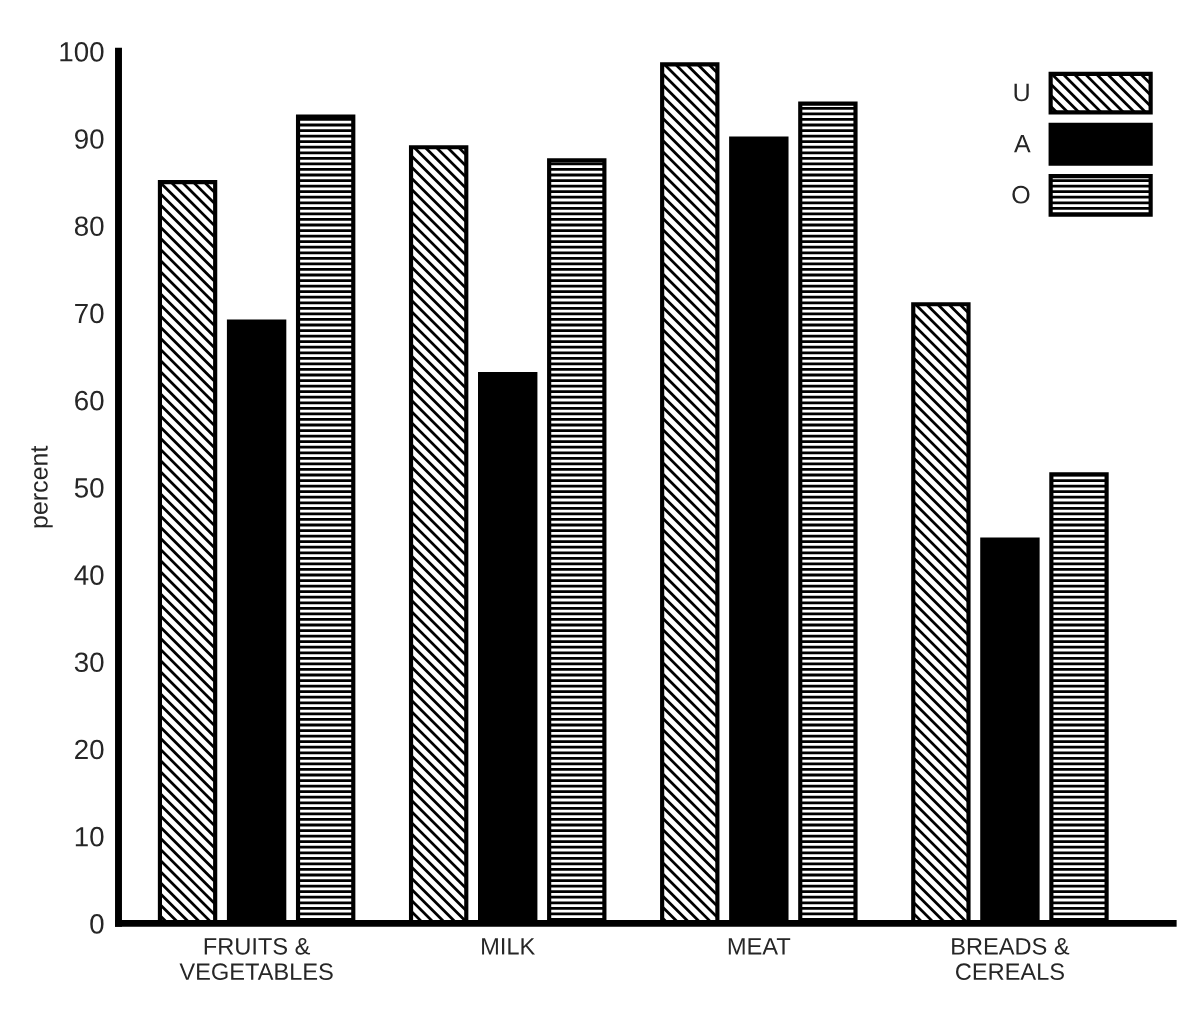 The height and width of the screenshot is (1026, 1185). I want to click on legend-label: O, so click(1021, 194).